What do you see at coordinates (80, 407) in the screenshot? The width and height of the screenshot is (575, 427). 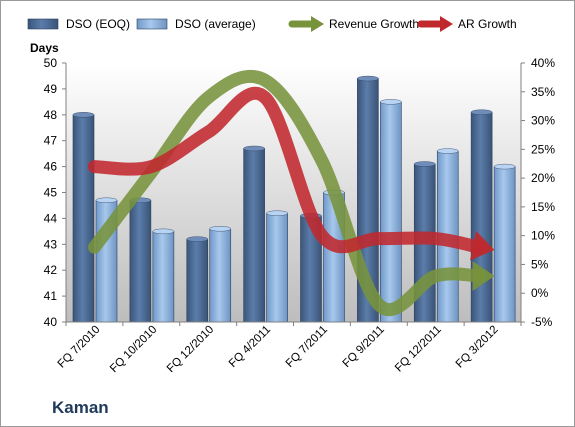 I see `company-name: Kaman` at bounding box center [80, 407].